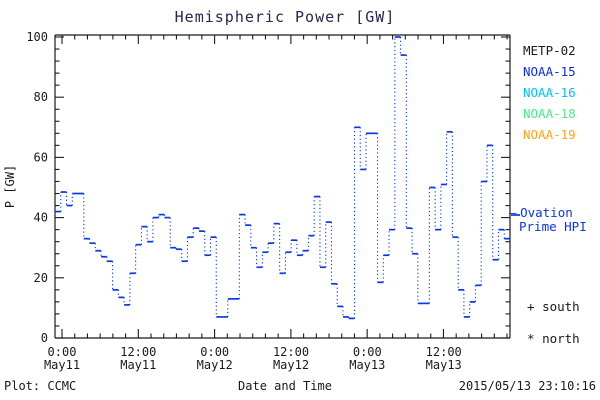  What do you see at coordinates (549, 50) in the screenshot?
I see `legend-item-metp-02: METP-02` at bounding box center [549, 50].